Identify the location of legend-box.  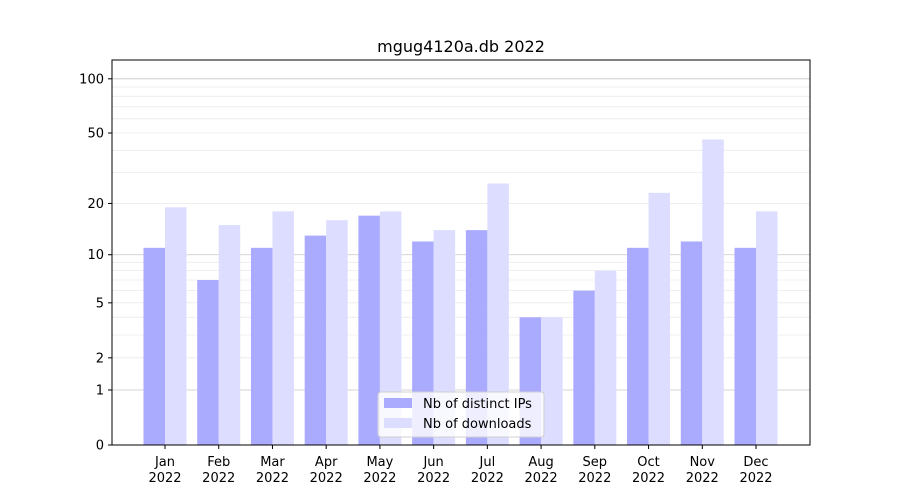
(461, 414).